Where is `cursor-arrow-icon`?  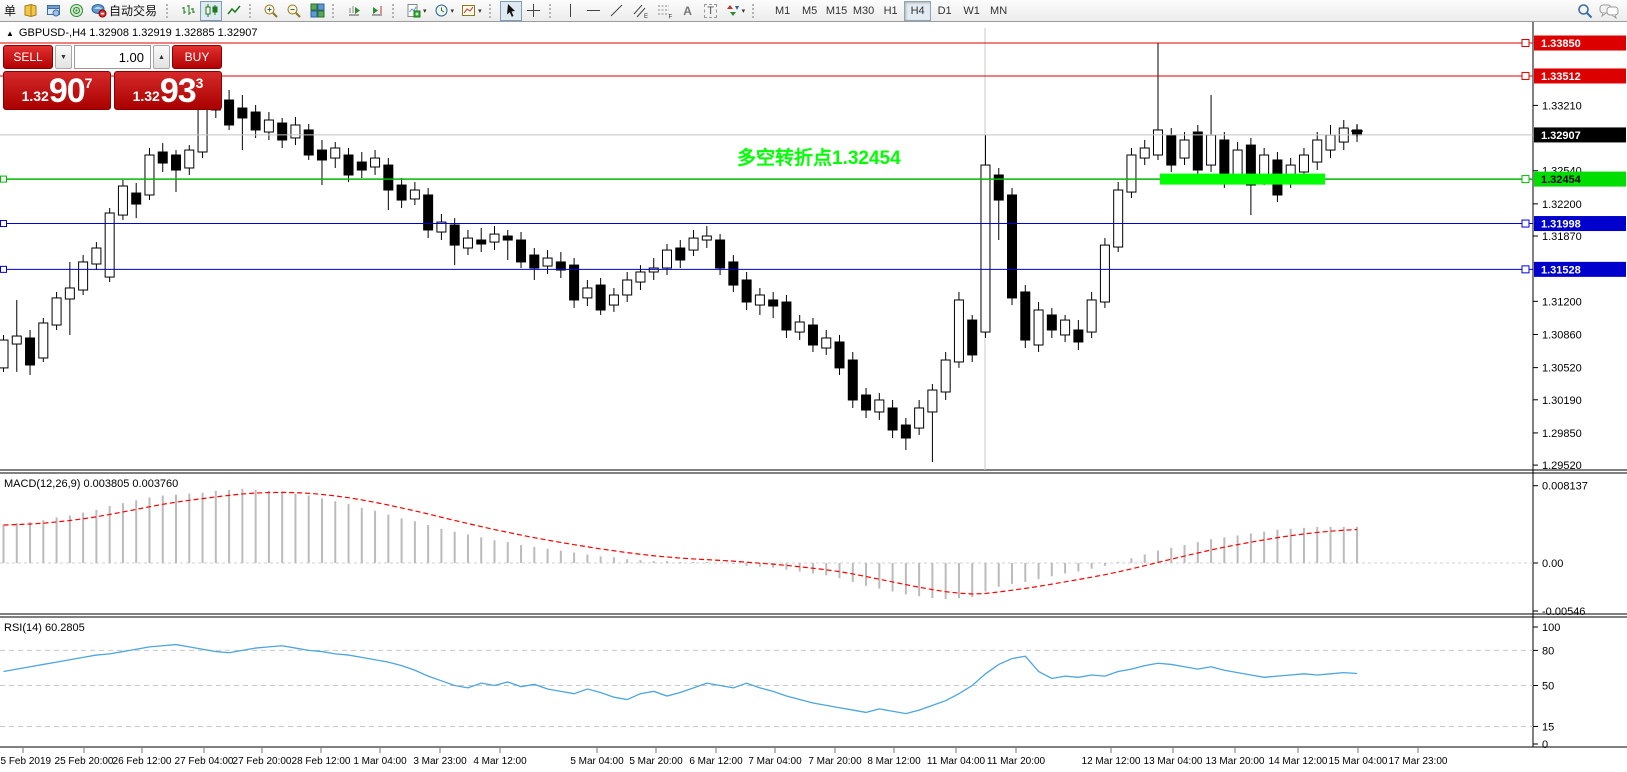
cursor-arrow-icon is located at coordinates (510, 10).